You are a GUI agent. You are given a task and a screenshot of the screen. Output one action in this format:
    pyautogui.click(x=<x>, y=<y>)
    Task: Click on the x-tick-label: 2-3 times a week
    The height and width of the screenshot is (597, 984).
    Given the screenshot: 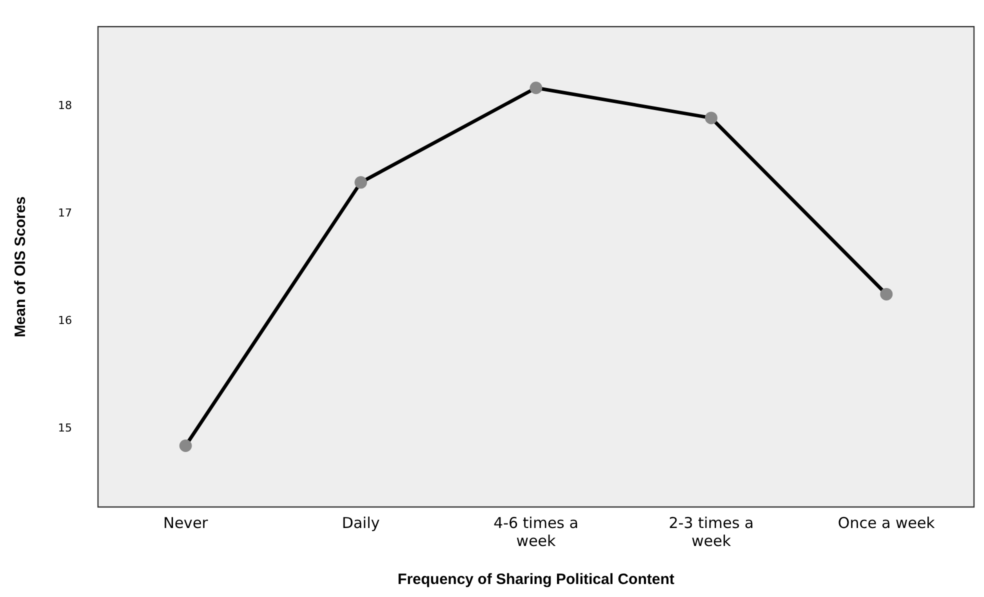 What is the action you would take?
    pyautogui.click(x=711, y=532)
    